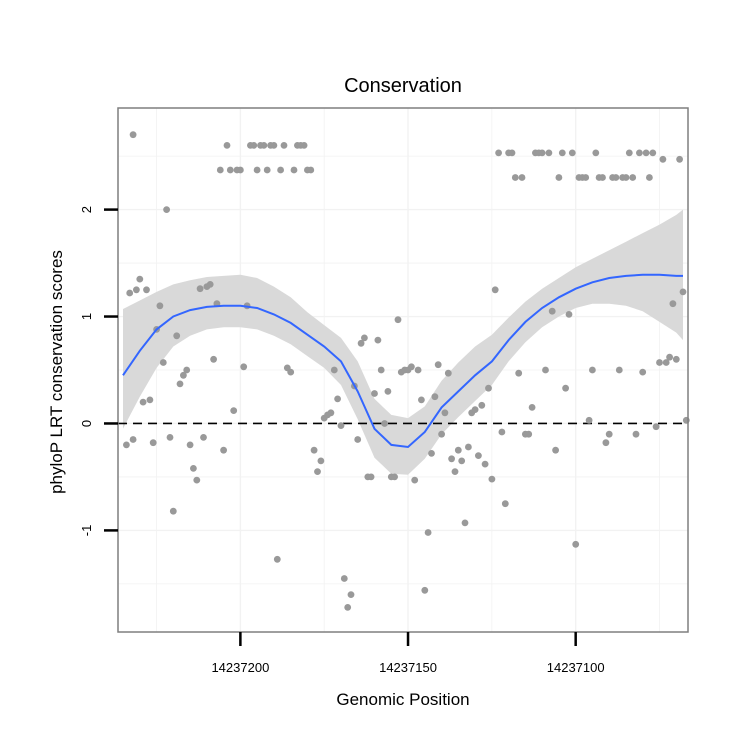 This screenshot has height=755, width=750. What do you see at coordinates (86, 423) in the screenshot?
I see `y-tick-label: 0` at bounding box center [86, 423].